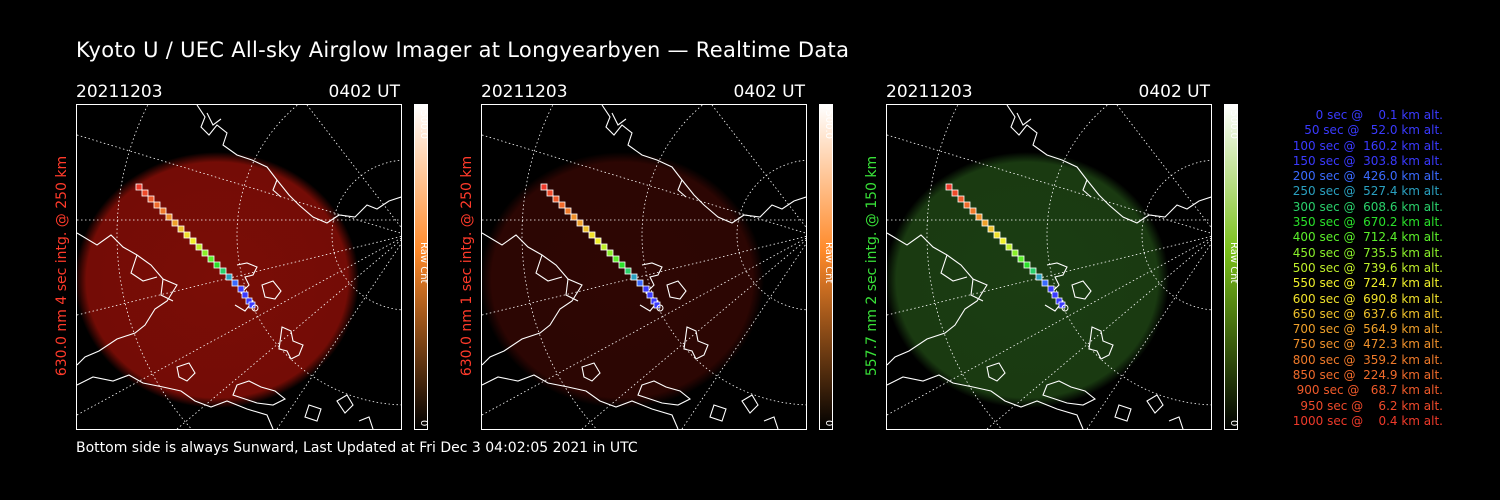 Image resolution: width=1500 pixels, height=500 pixels. What do you see at coordinates (467, 266) in the screenshot?
I see `wavelength-label: 630.0 nm 1 sec intg. @ 250 km` at bounding box center [467, 266].